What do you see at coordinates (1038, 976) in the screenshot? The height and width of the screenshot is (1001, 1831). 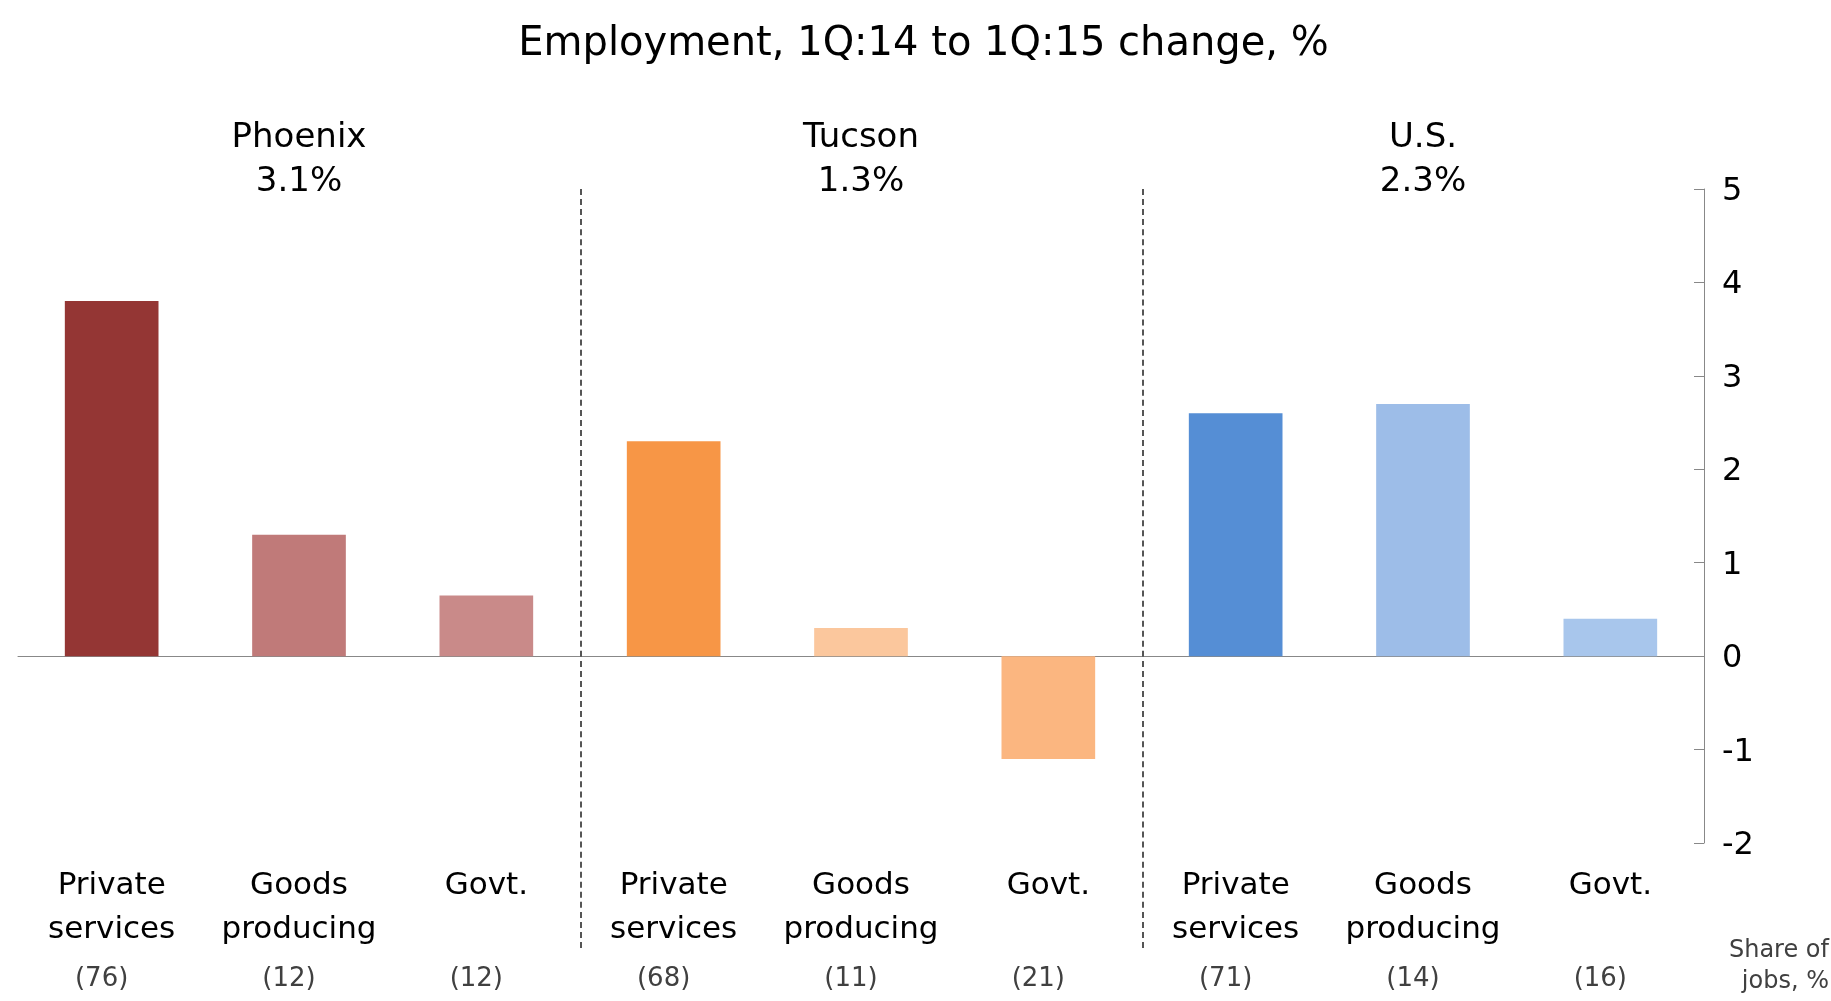 I see `text: (21)` at bounding box center [1038, 976].